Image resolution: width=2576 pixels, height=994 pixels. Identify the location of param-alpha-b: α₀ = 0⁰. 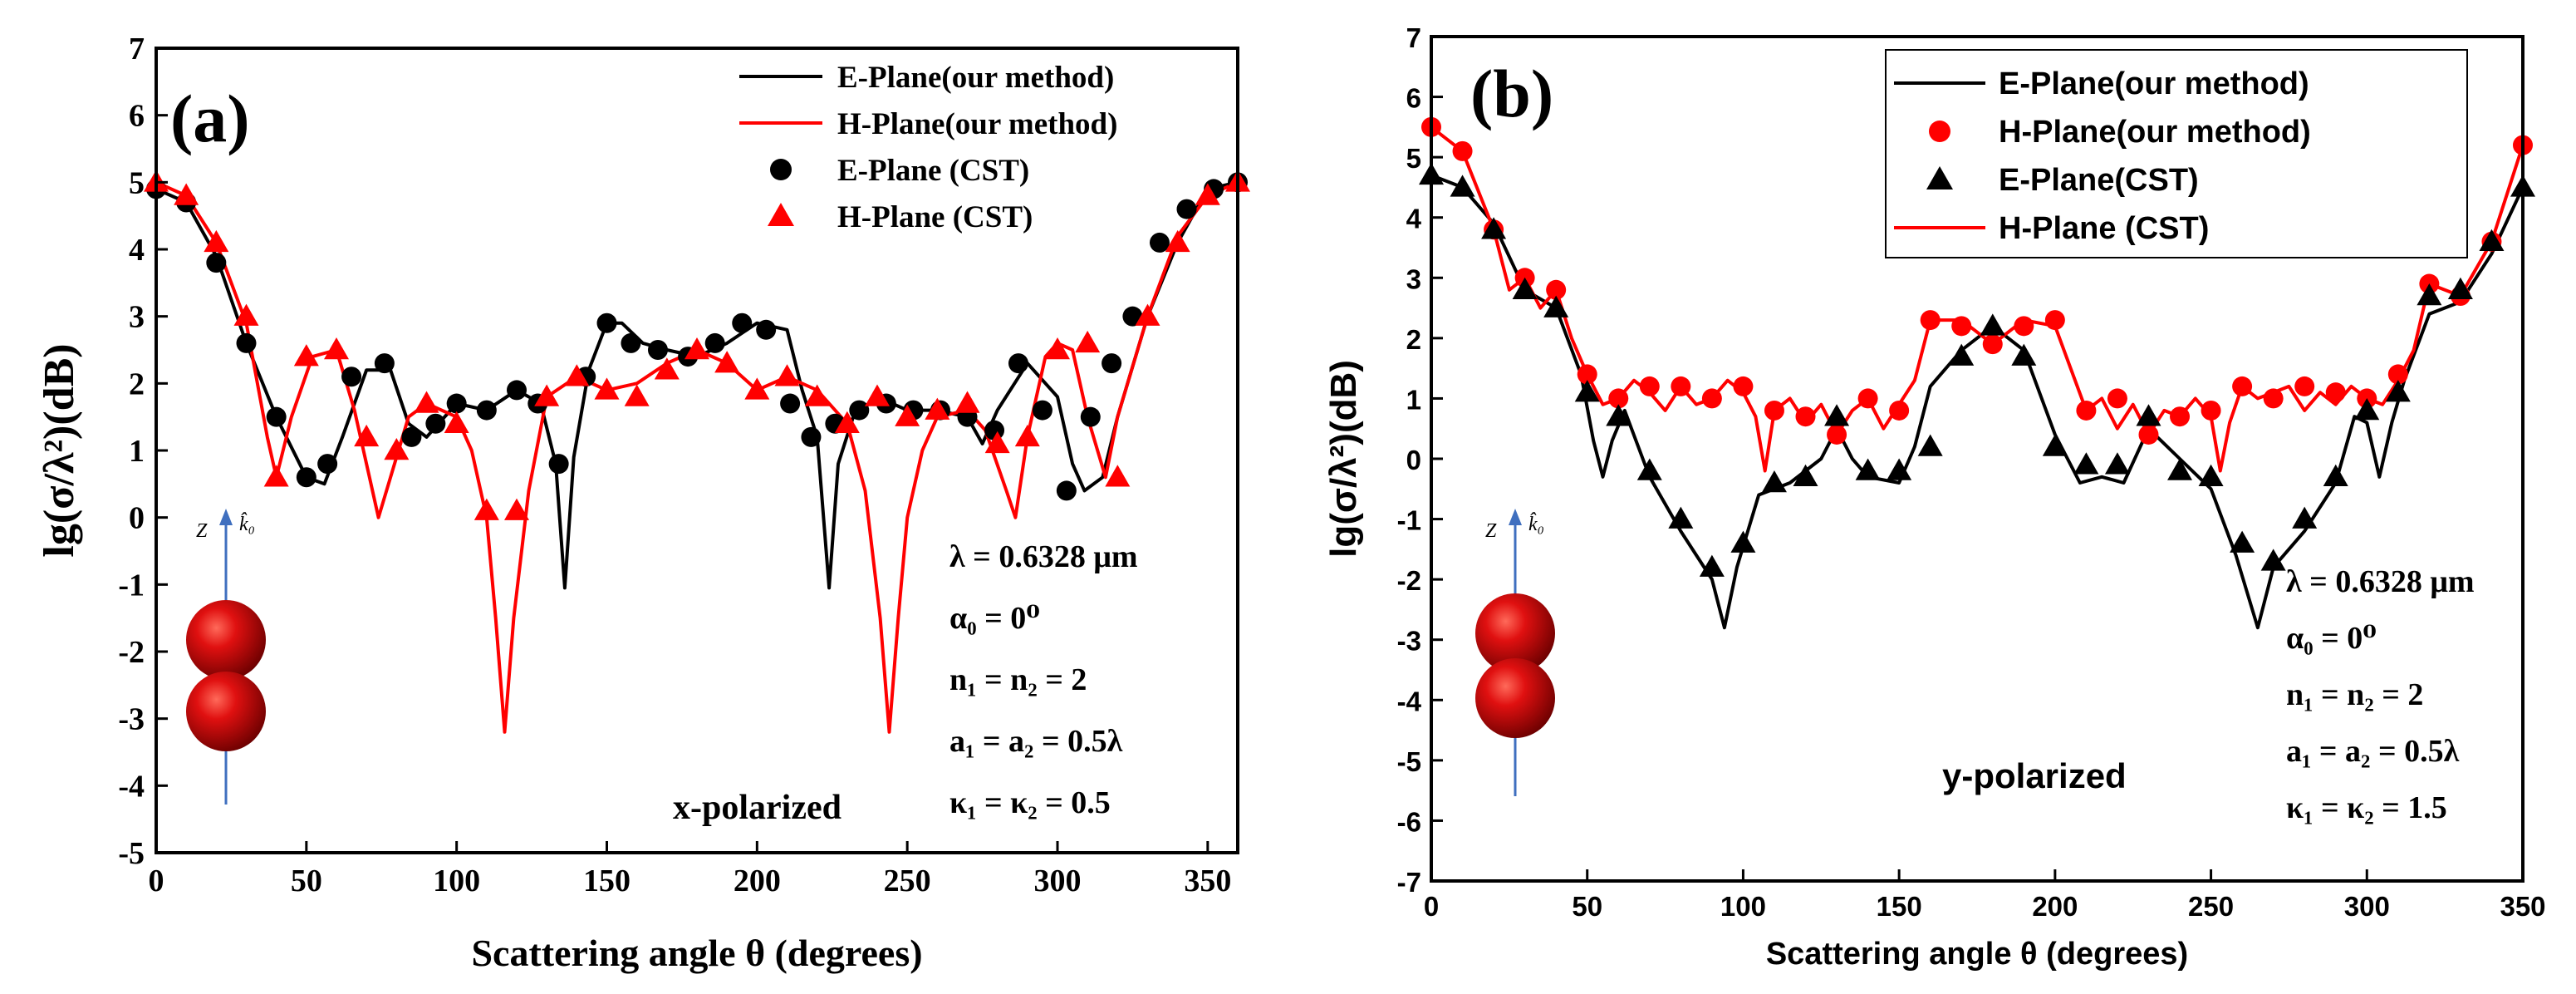
(2331, 639).